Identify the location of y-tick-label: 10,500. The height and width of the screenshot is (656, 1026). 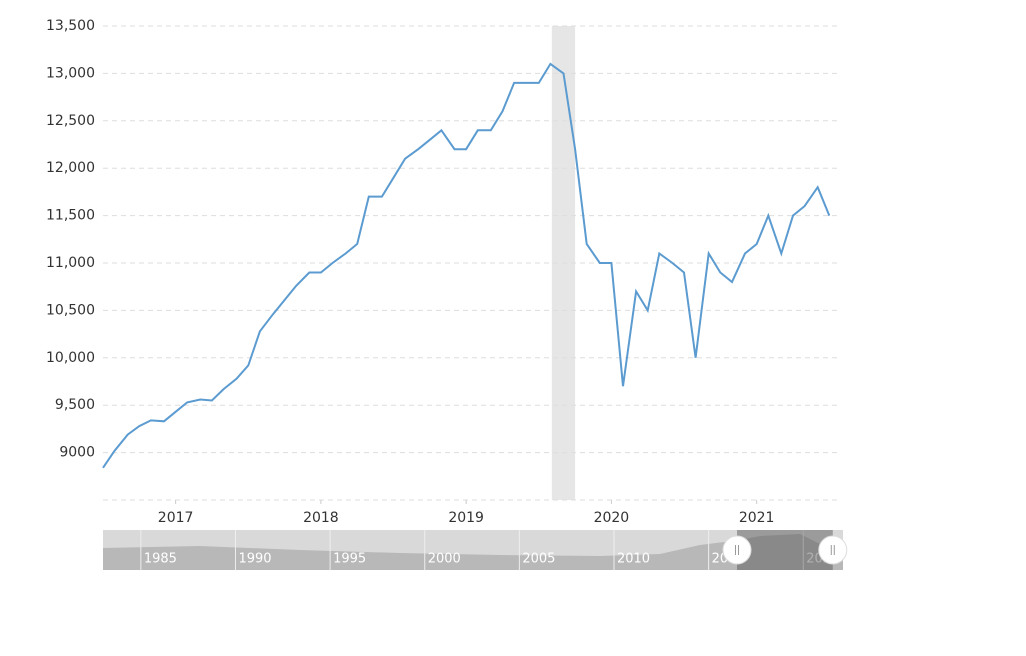
(70, 310).